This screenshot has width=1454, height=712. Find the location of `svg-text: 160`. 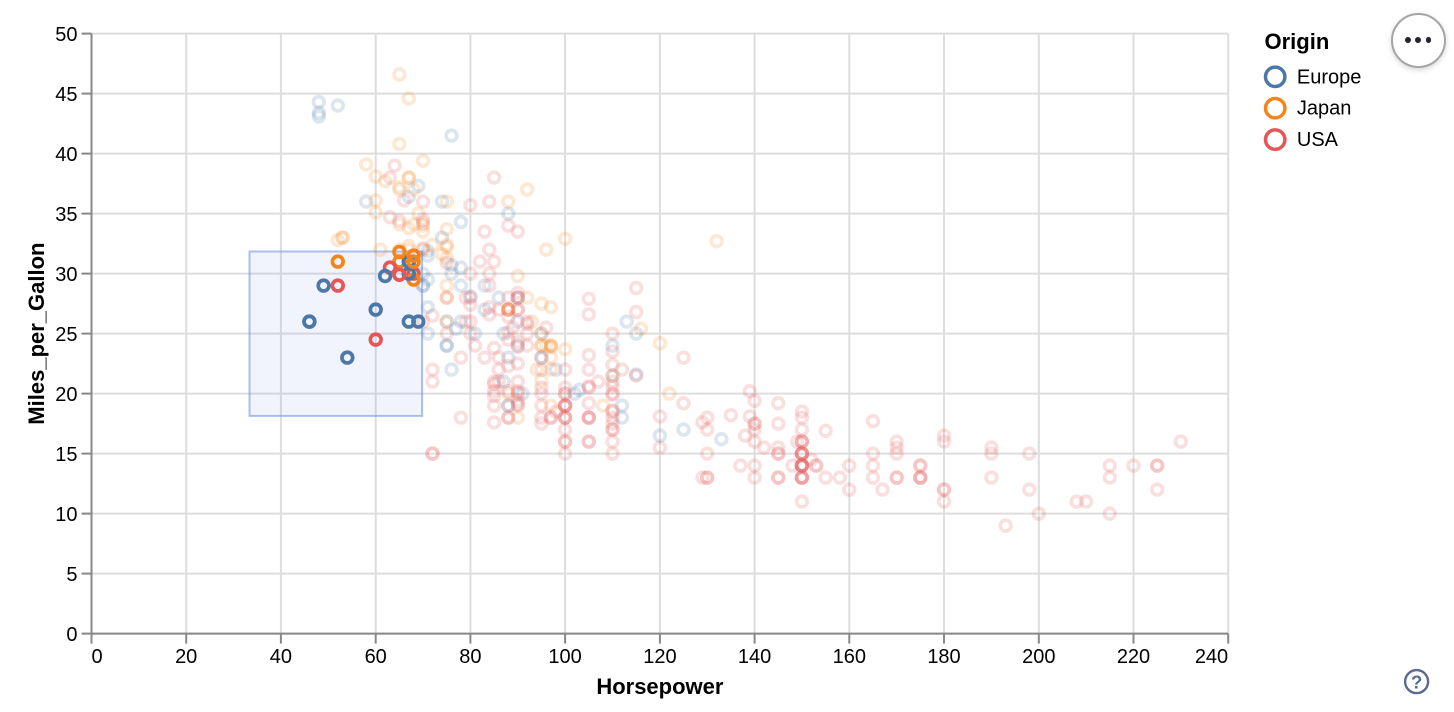

svg-text: 160 is located at coordinates (849, 657).